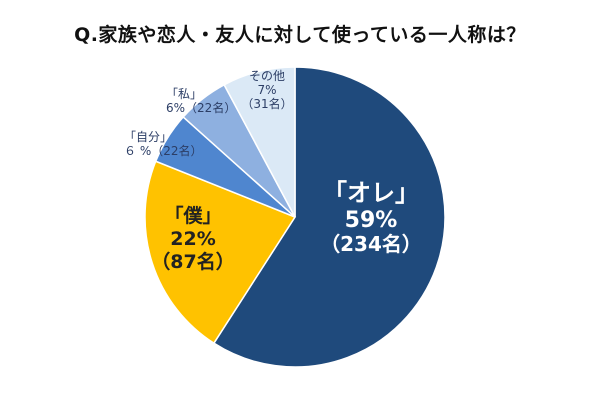 This screenshot has height=400, width=600. I want to click on slice-name-boku: 「僕」, so click(193, 216).